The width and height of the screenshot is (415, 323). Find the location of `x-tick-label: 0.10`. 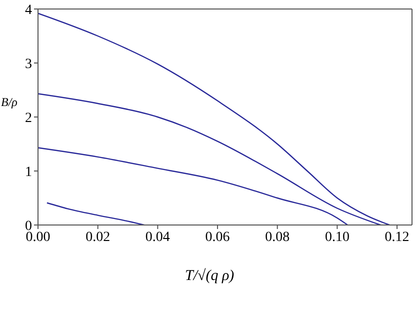

x-tick-label: 0.10 is located at coordinates (337, 237).